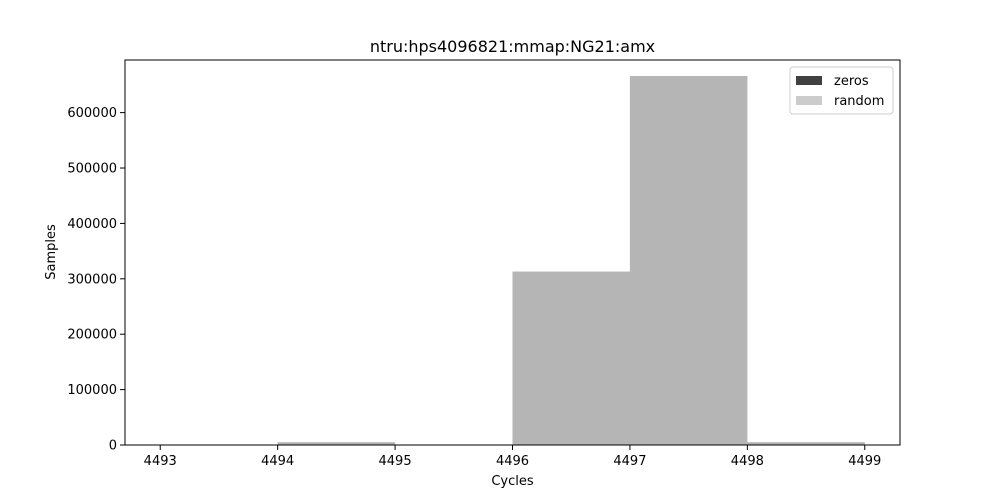 The height and width of the screenshot is (500, 1000). I want to click on y-tick-label: 600000, so click(92, 113).